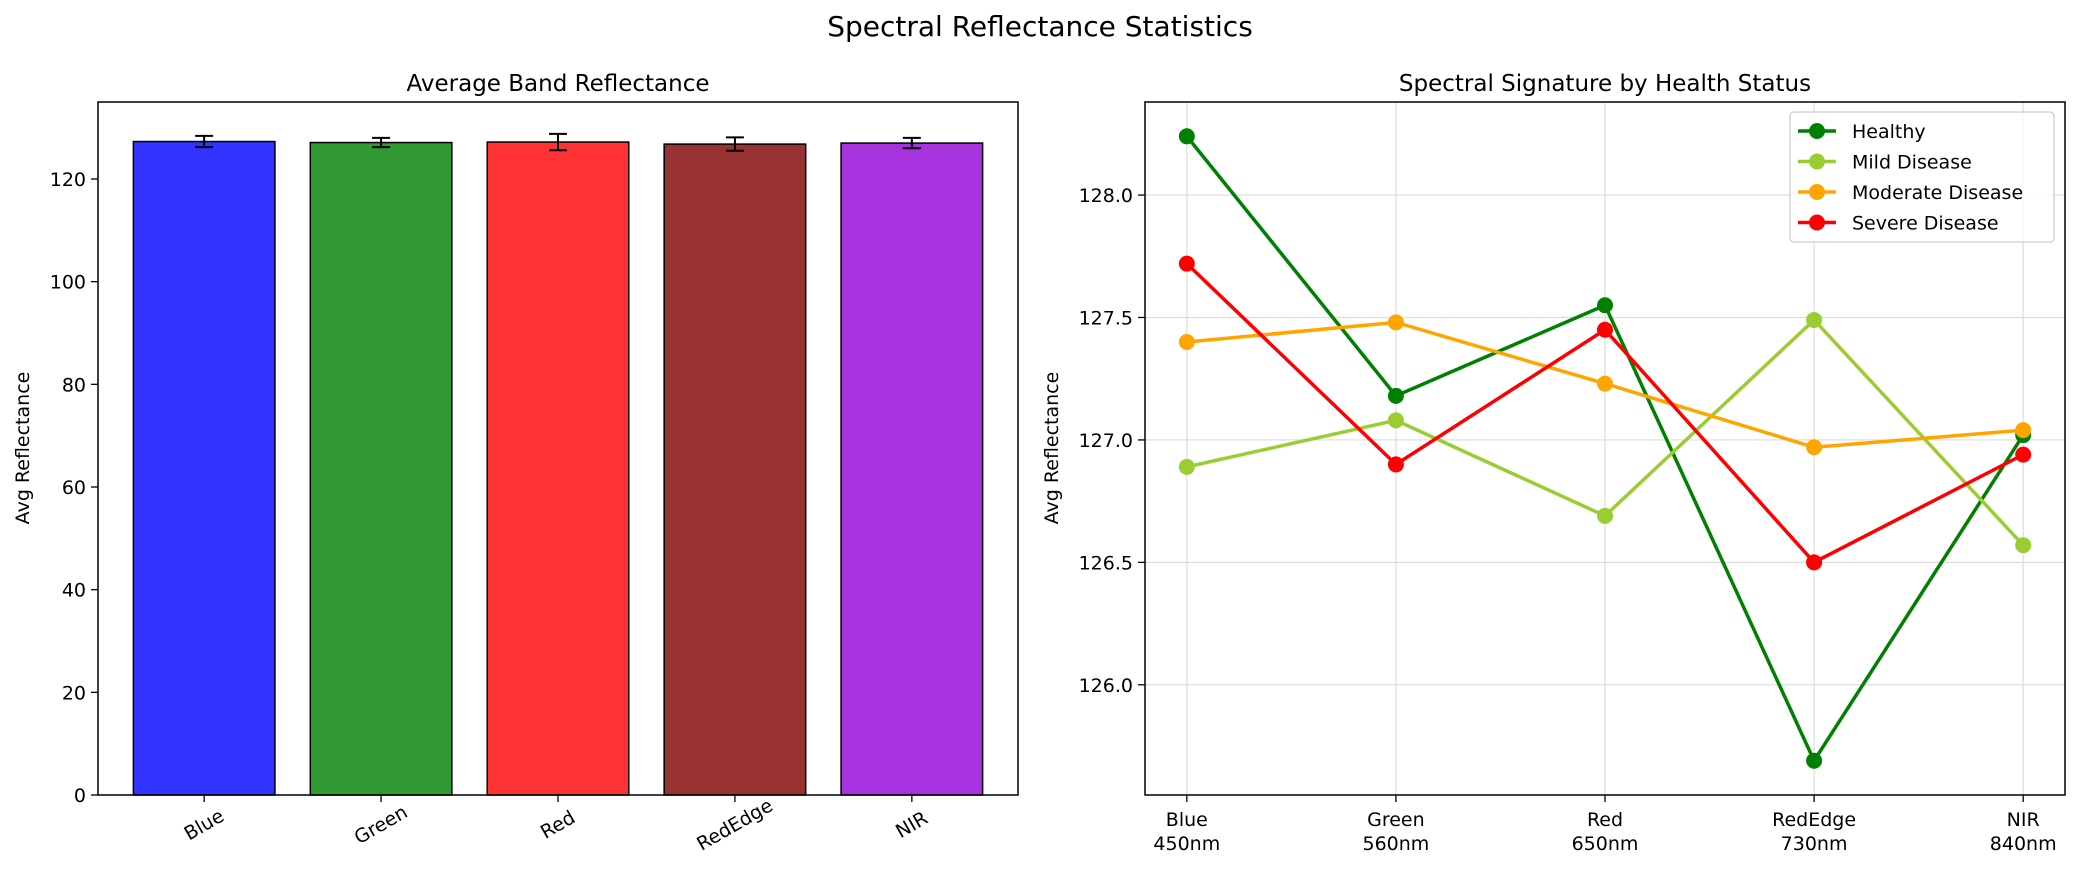 Image resolution: width=2081 pixels, height=892 pixels. What do you see at coordinates (1395, 832) in the screenshot?
I see `line-x-tick-label-green: Green 560nm` at bounding box center [1395, 832].